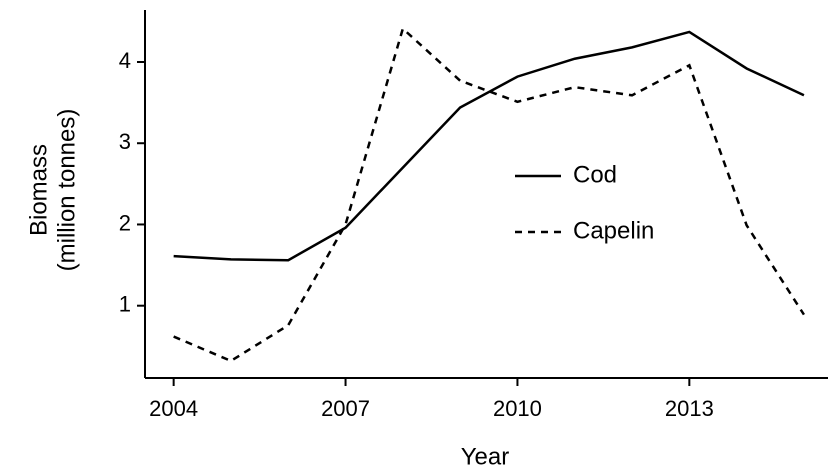  I want to click on y-tick-label: 4, so click(125, 60).